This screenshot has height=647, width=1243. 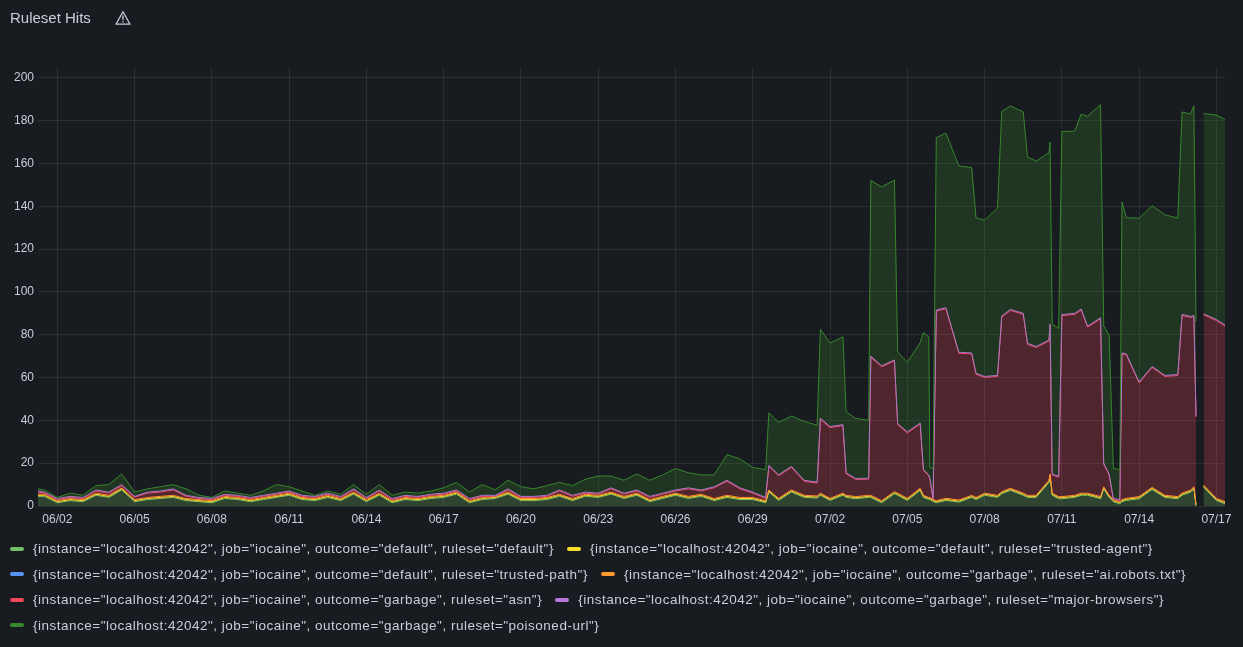 I want to click on x-tick-label: 06/23, so click(x=598, y=518).